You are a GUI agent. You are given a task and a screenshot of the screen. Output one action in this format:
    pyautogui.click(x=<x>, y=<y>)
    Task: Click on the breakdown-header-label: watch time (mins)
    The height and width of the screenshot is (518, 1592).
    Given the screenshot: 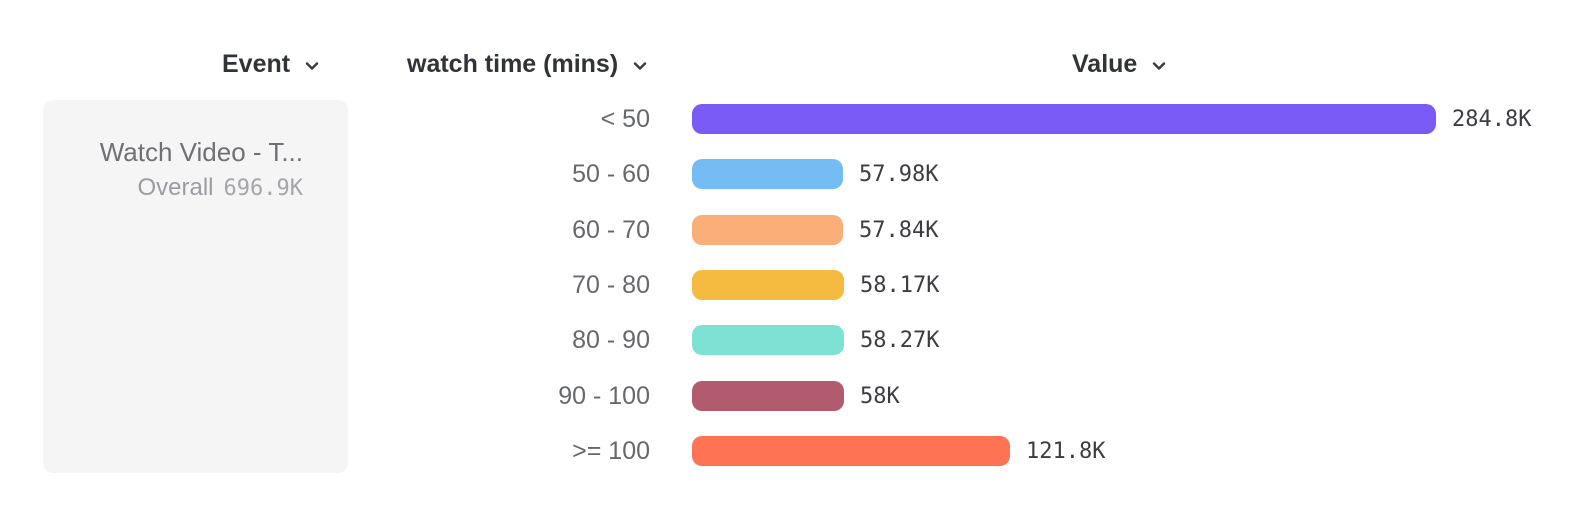 What is the action you would take?
    pyautogui.click(x=513, y=63)
    